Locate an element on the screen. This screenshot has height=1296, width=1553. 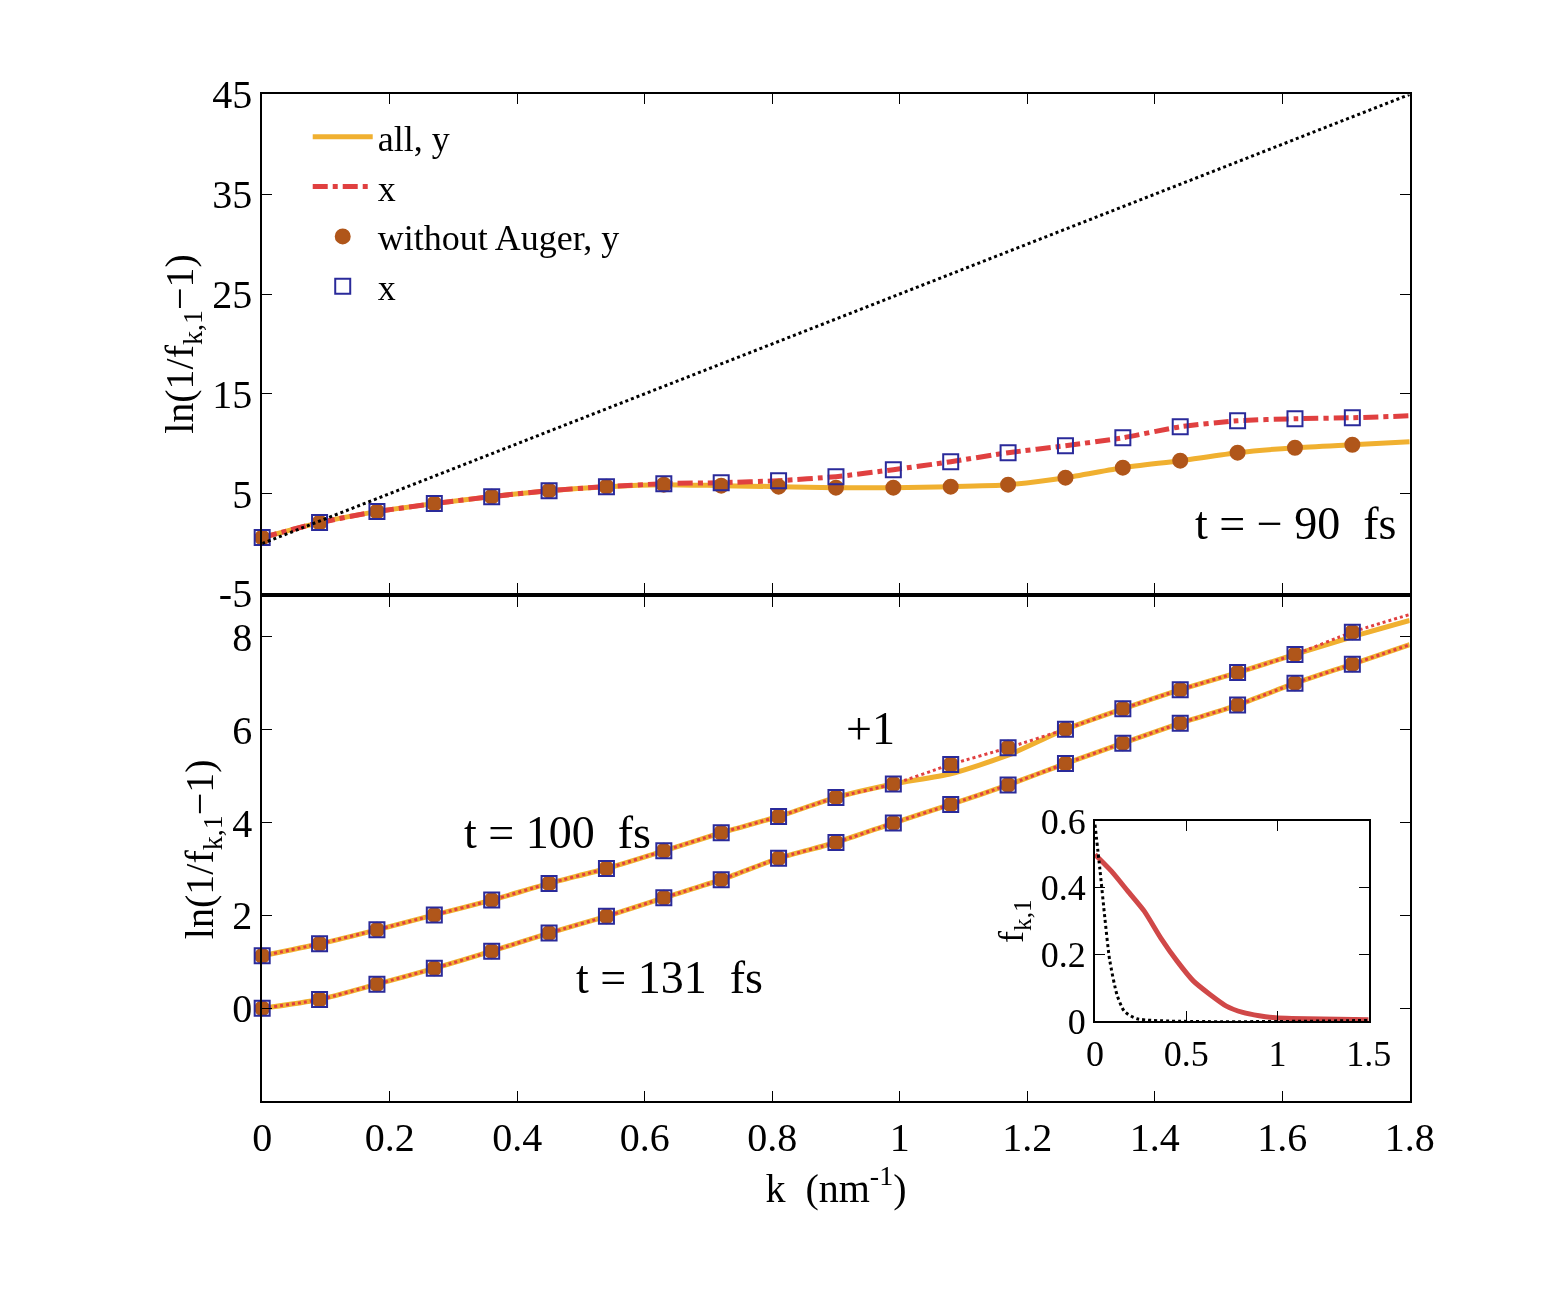
x-tick-label: 1.6 is located at coordinates (1282, 1138).